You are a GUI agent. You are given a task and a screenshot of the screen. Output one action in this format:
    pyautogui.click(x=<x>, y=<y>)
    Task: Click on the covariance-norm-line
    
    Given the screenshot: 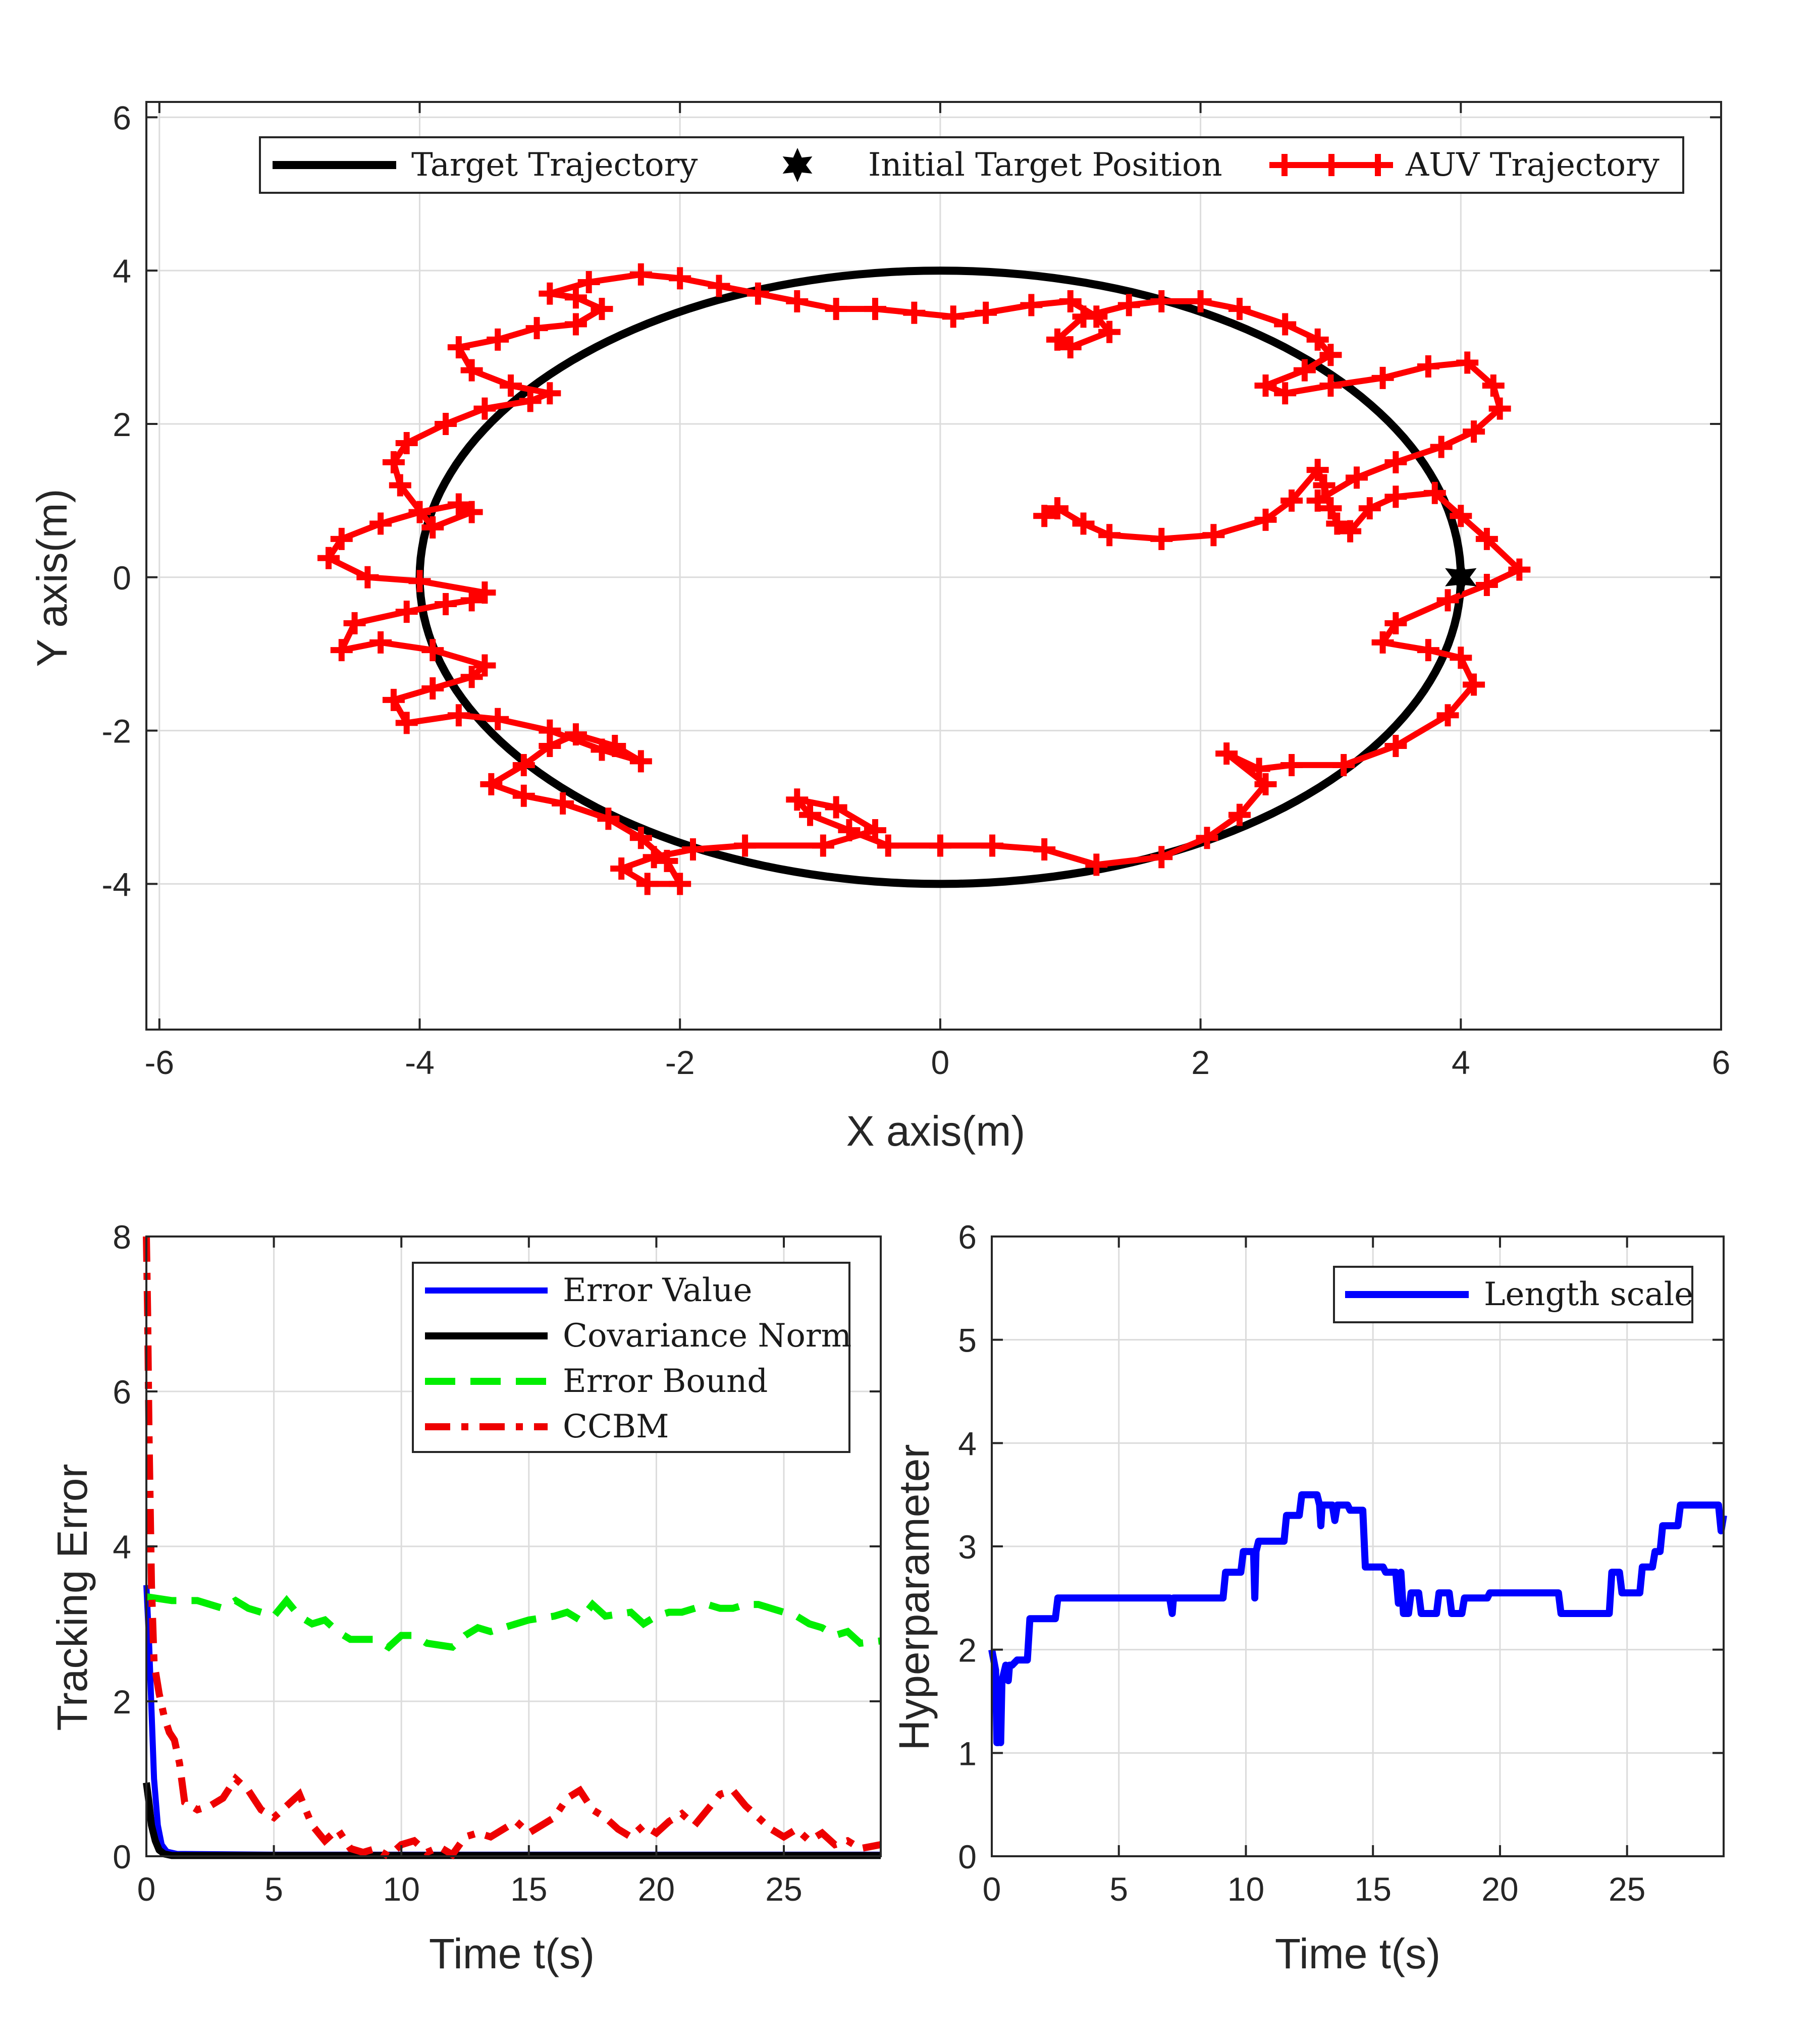 What is the action you would take?
    pyautogui.click(x=512, y=1820)
    